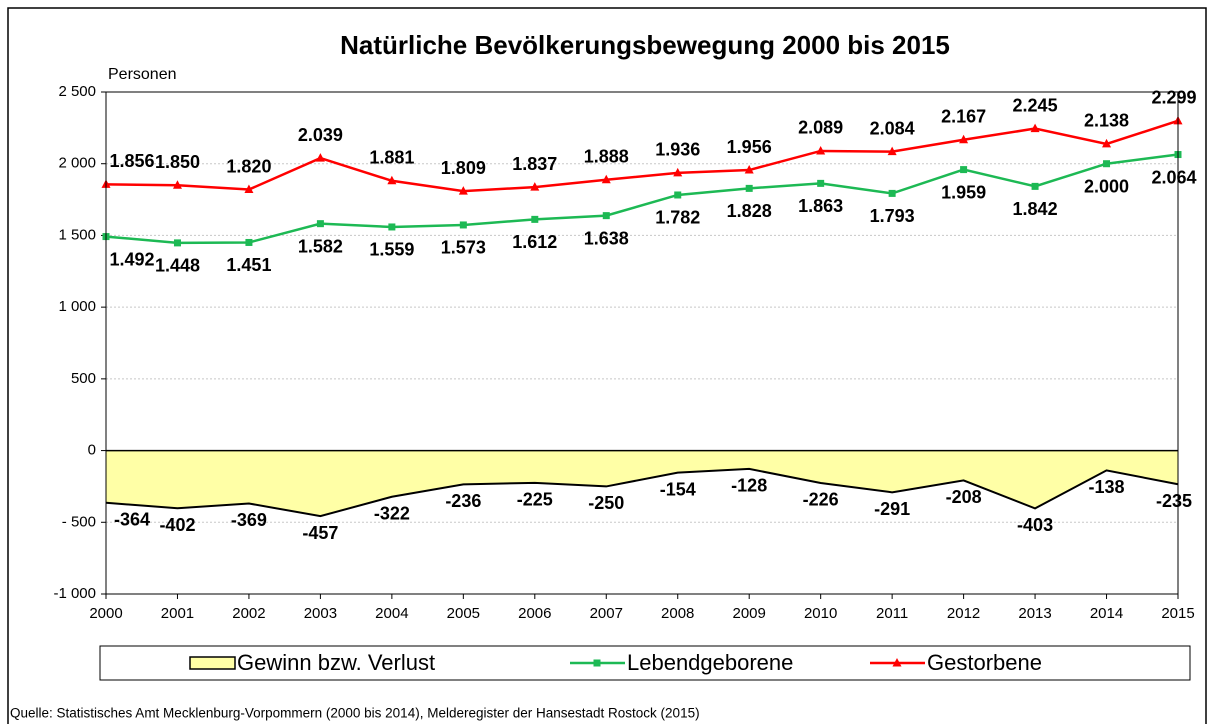 The image size is (1211, 724). What do you see at coordinates (177, 613) in the screenshot?
I see `x-tick-label: 2001` at bounding box center [177, 613].